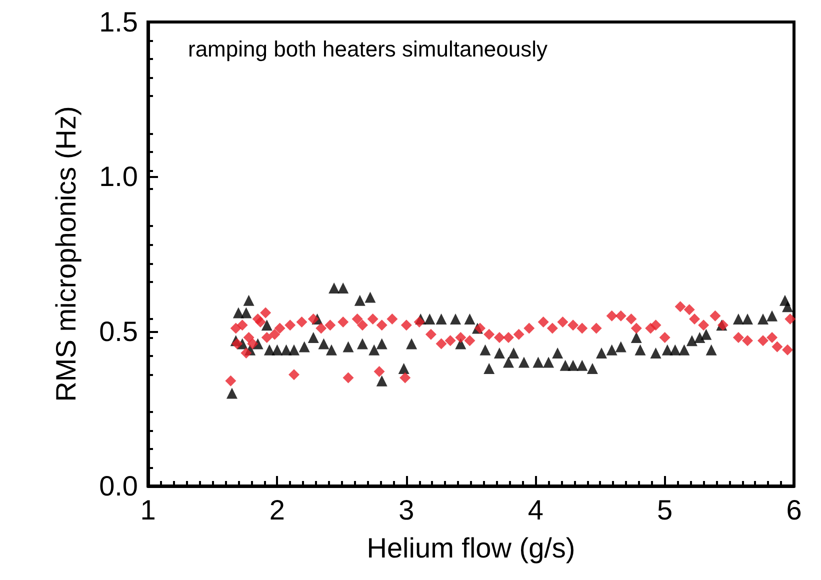  Describe the element at coordinates (277, 510) in the screenshot. I see `x-tick-label: 2` at that location.